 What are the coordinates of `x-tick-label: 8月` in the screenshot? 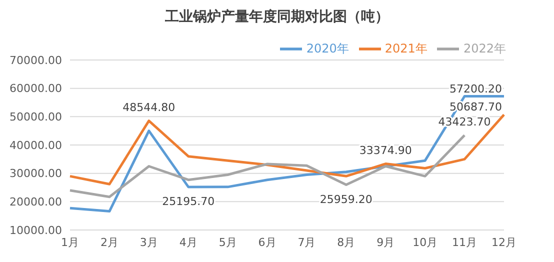 It's located at (346, 242).